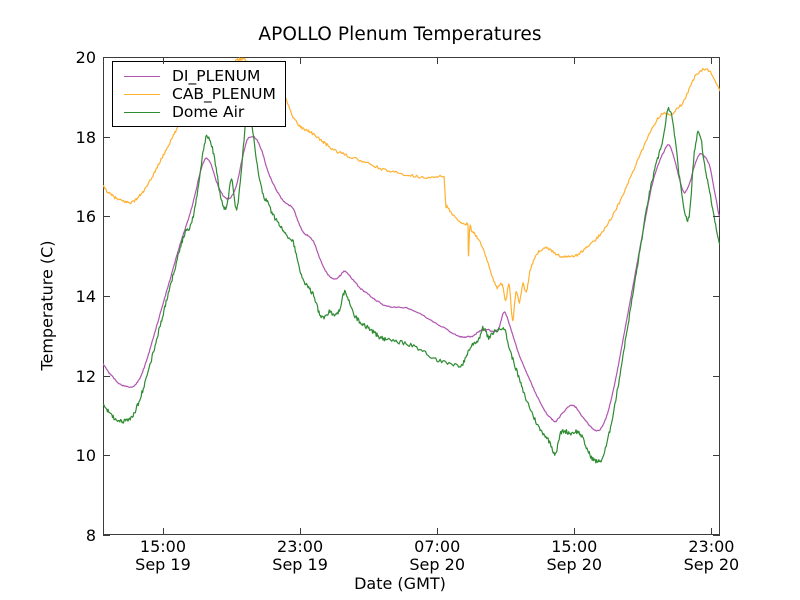  I want to click on legend-swatch-dome-air, so click(142, 112).